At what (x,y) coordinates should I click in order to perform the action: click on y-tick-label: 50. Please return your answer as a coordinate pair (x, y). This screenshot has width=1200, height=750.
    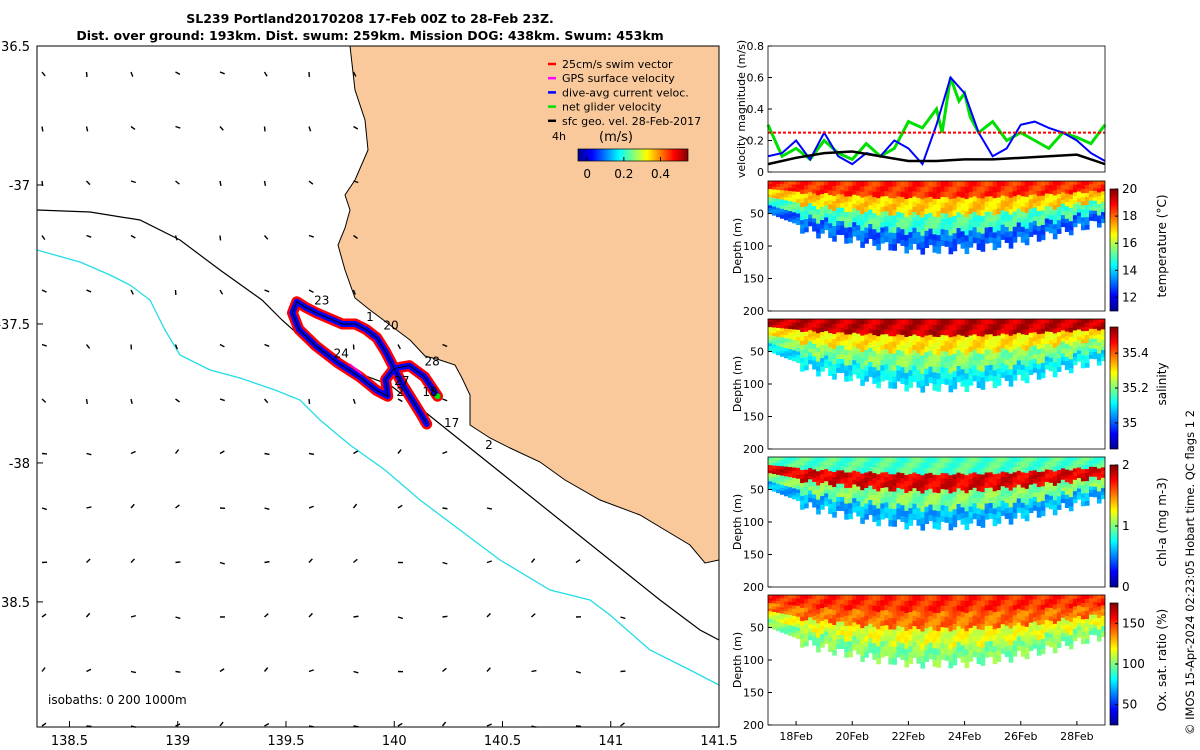
    Looking at the image, I should click on (757, 352).